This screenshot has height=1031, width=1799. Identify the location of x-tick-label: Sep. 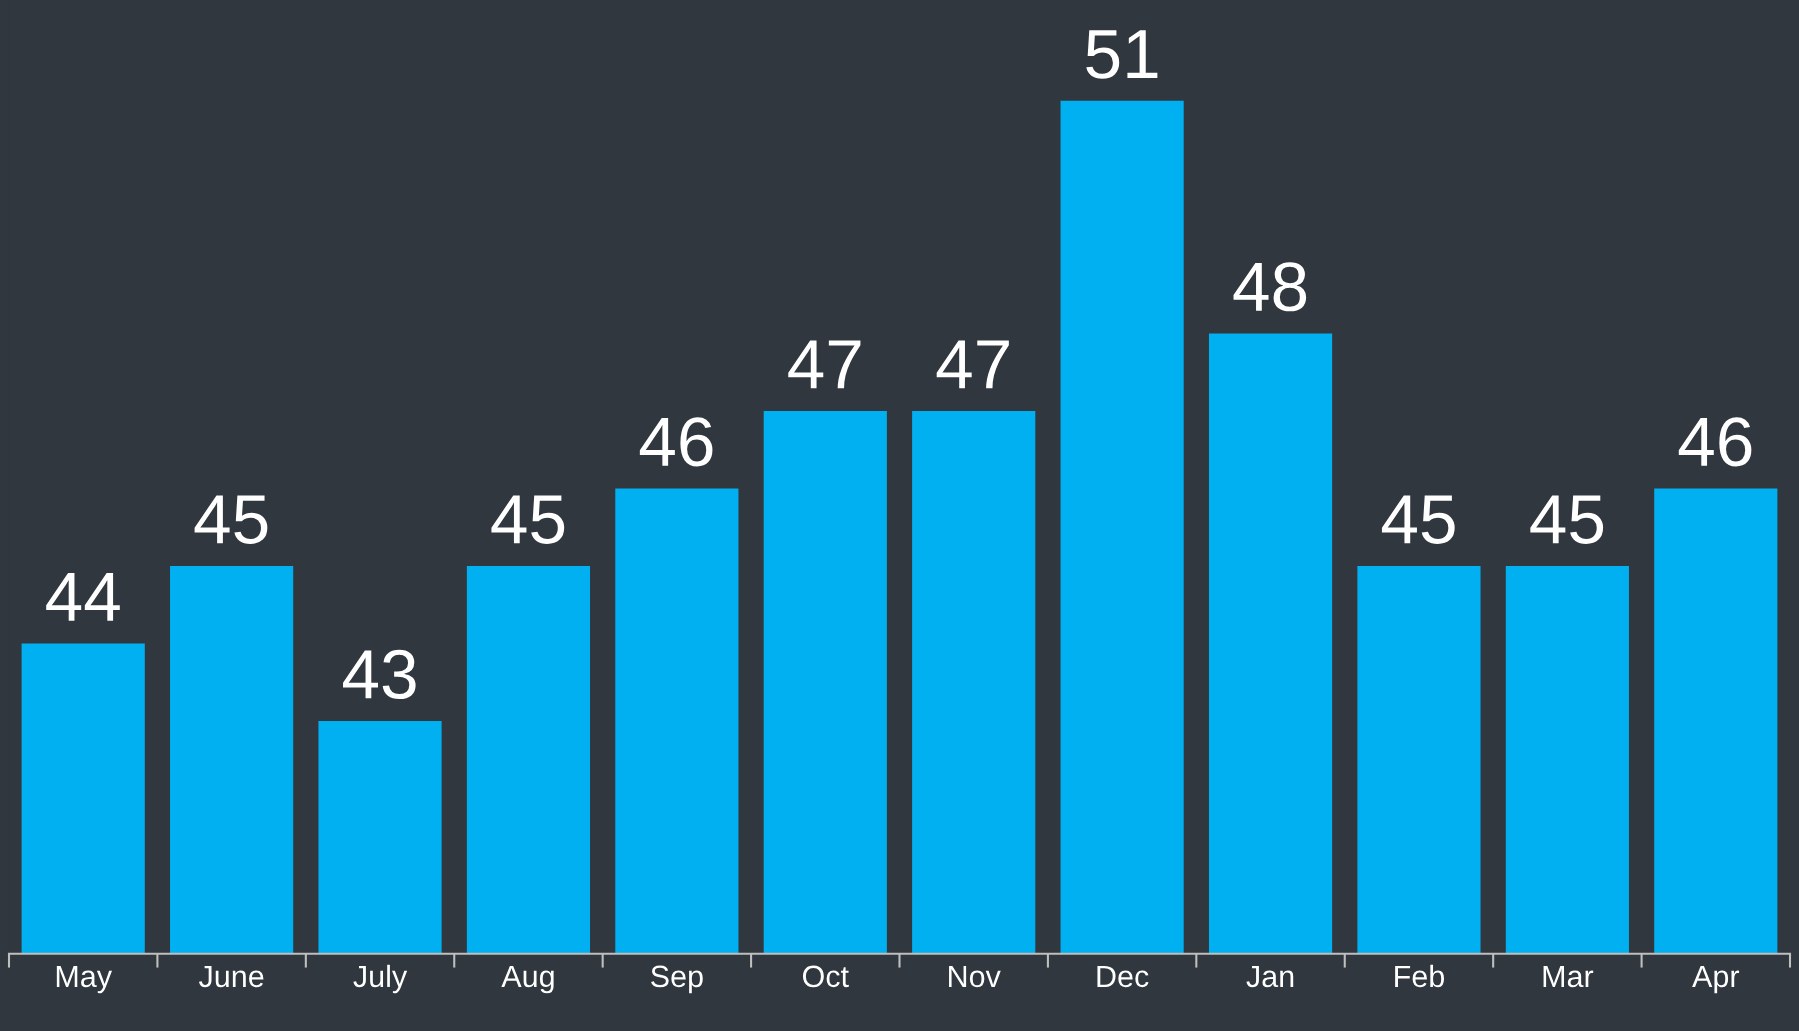
(677, 979).